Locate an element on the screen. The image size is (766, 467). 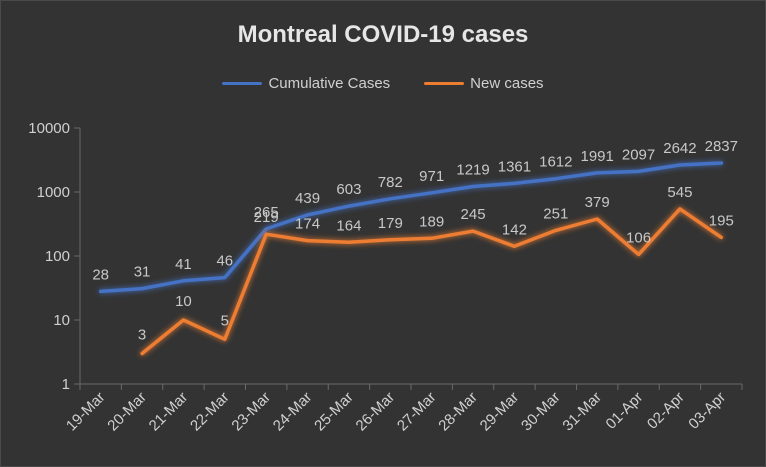
data-label-cumulative: 1361 is located at coordinates (514, 166).